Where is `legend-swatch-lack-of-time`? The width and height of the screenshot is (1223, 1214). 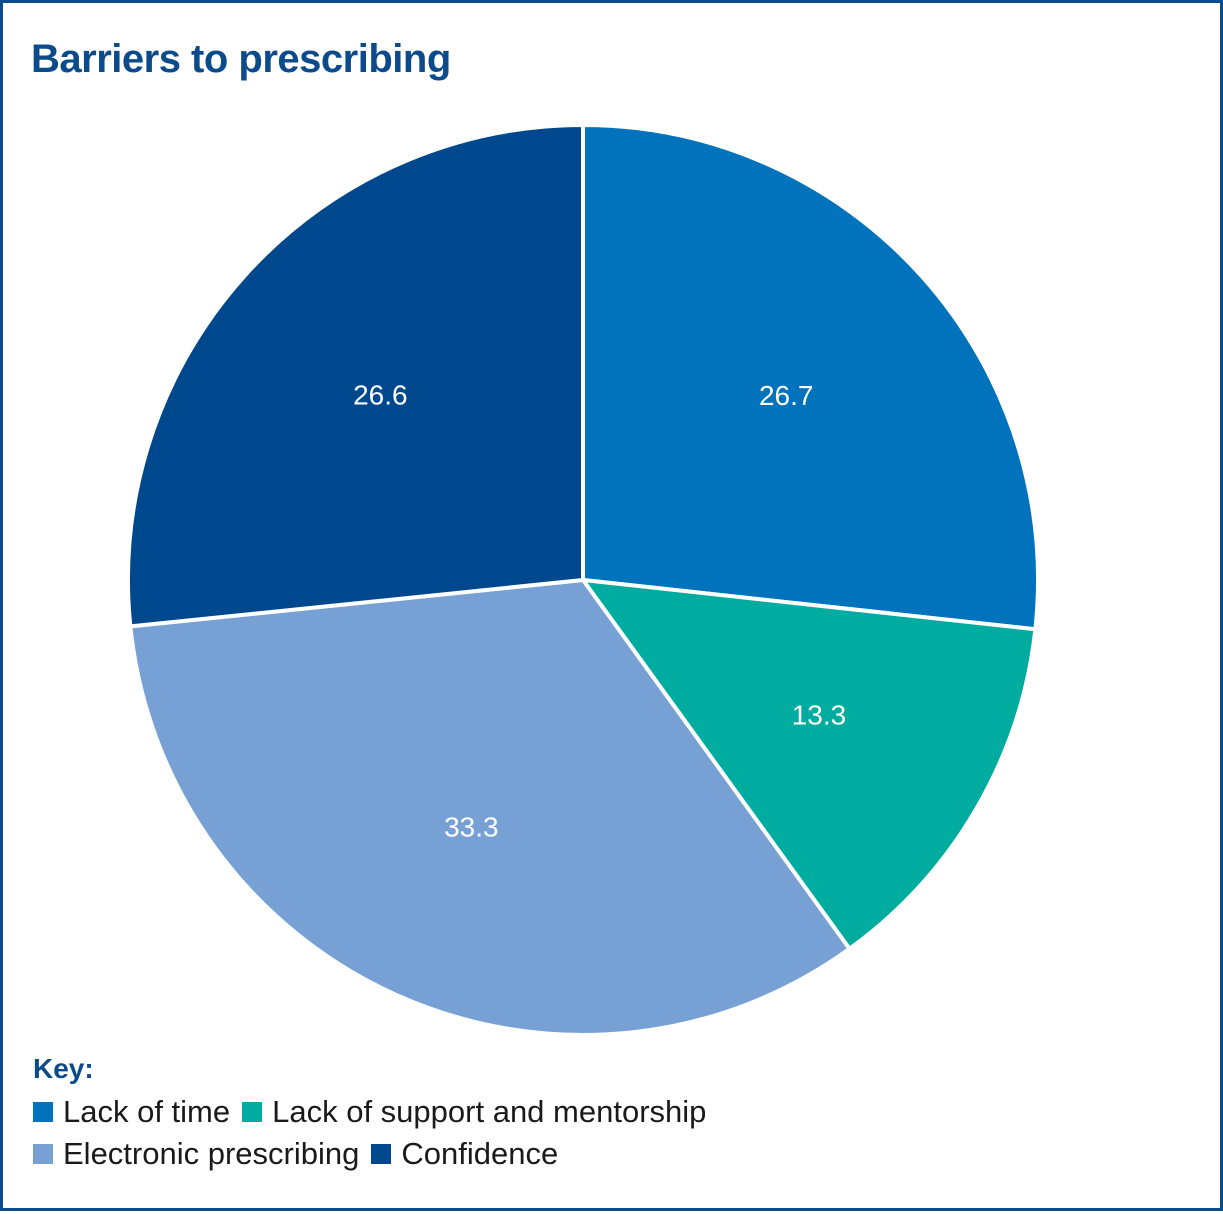 legend-swatch-lack-of-time is located at coordinates (43, 1112).